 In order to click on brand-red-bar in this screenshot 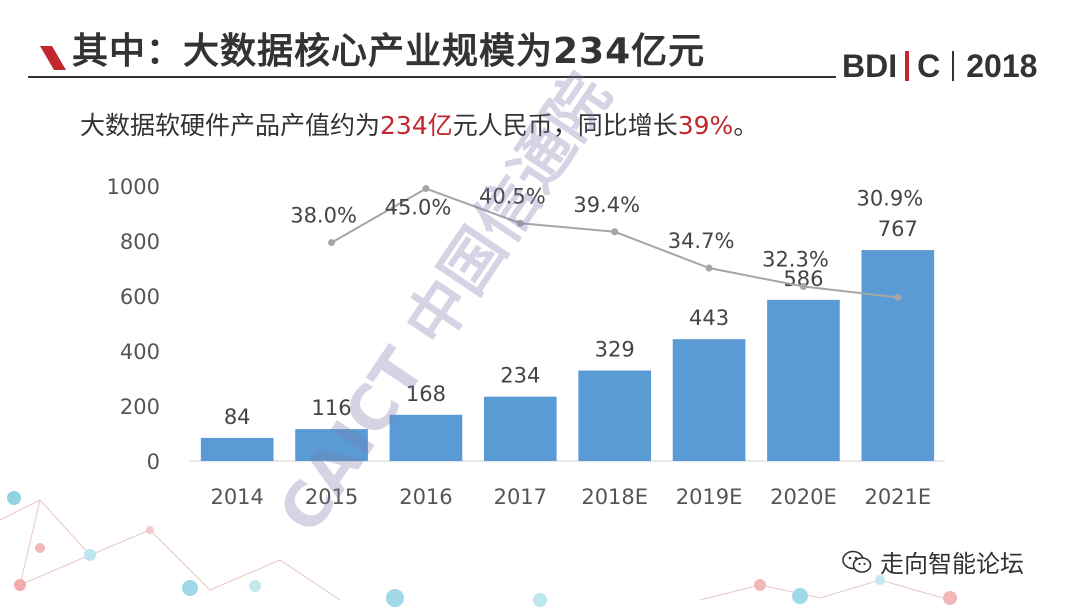, I will do `click(907, 66)`.